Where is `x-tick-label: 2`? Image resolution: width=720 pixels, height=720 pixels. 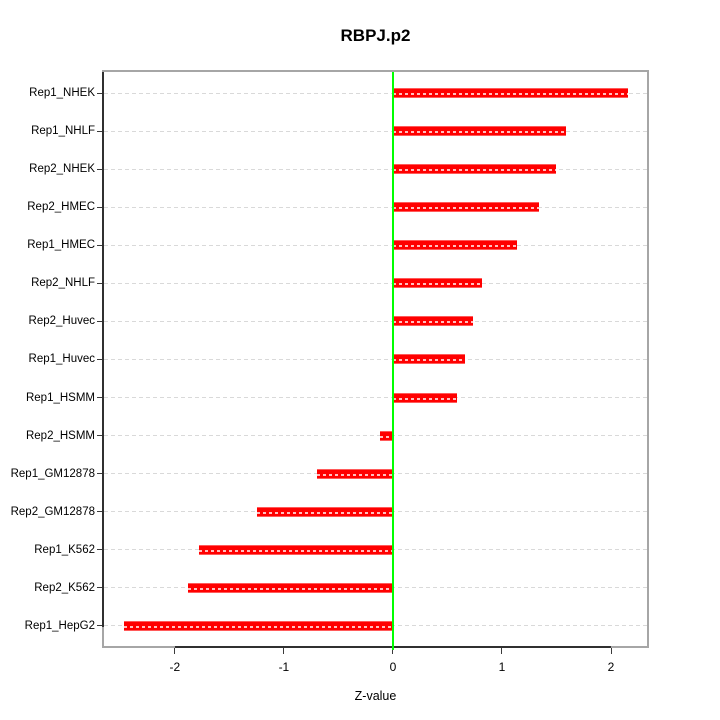 x-tick-label: 2 is located at coordinates (611, 667).